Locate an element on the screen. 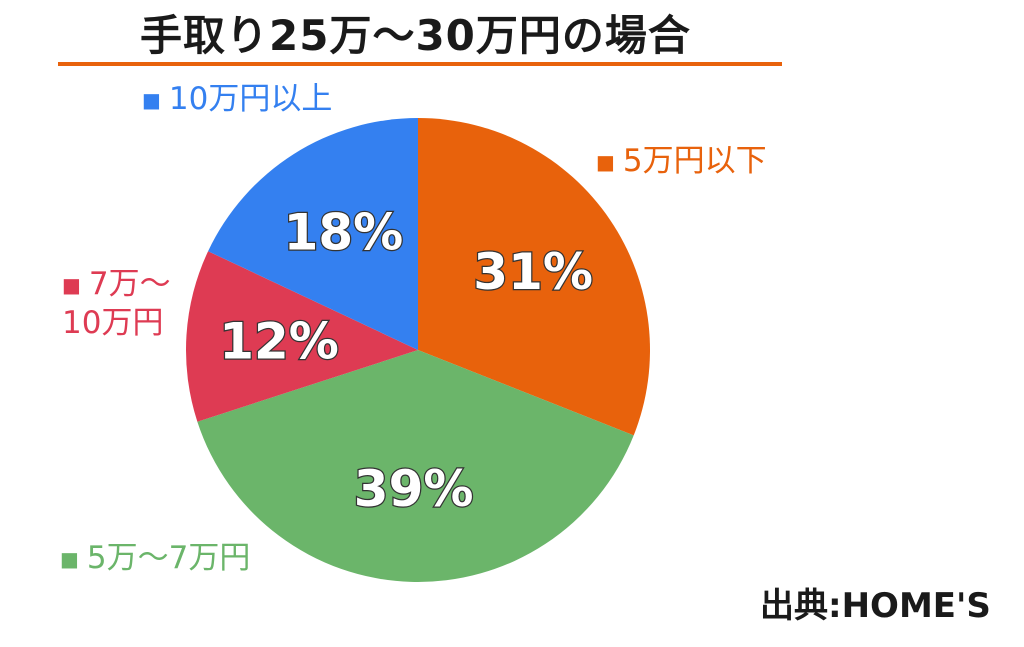  legend-item-under-5man: ■ 5万円以下 is located at coordinates (681, 161).